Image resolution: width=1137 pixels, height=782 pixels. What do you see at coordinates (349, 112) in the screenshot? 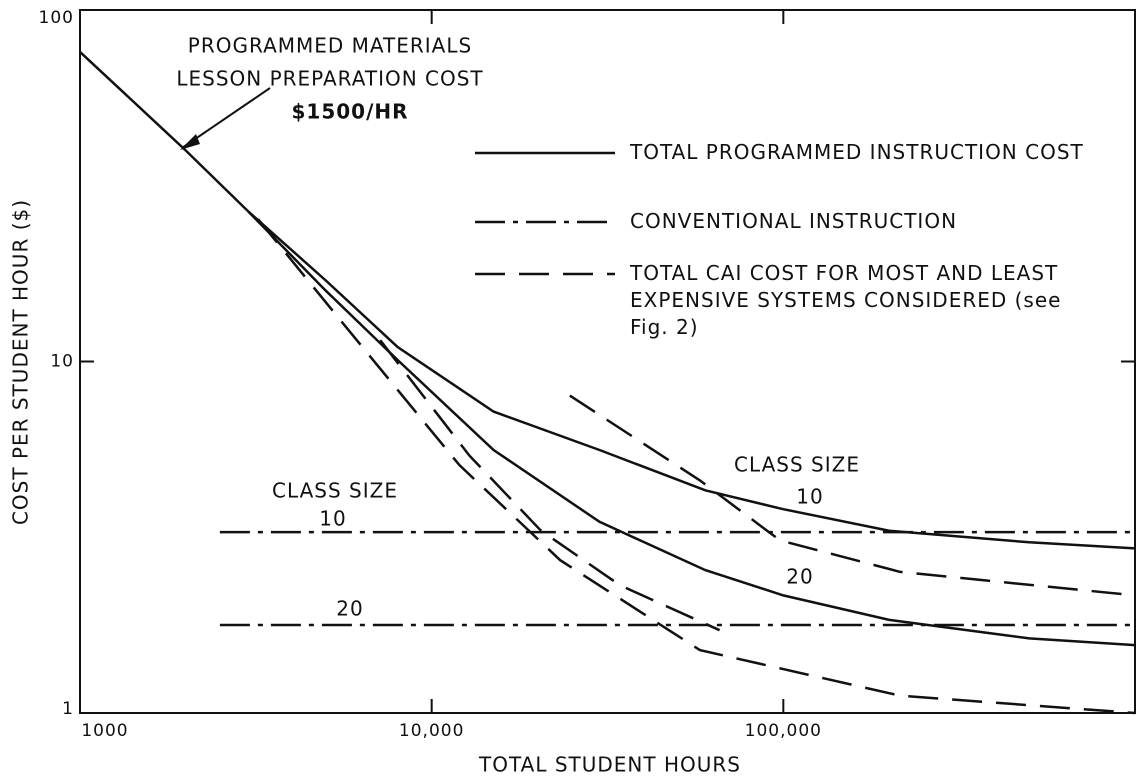
I see `annotation: $1500/HR` at bounding box center [349, 112].